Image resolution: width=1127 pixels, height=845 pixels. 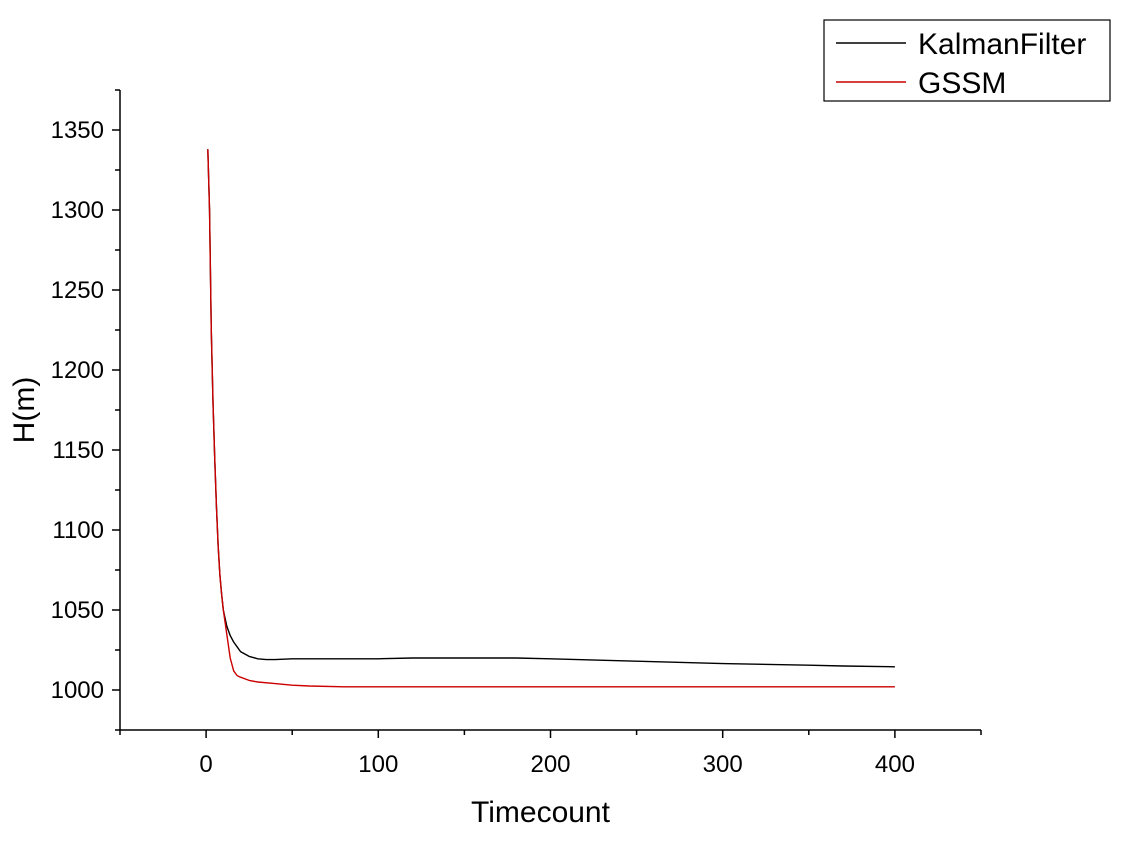 I want to click on y-tick-label: 1300, so click(x=77, y=210).